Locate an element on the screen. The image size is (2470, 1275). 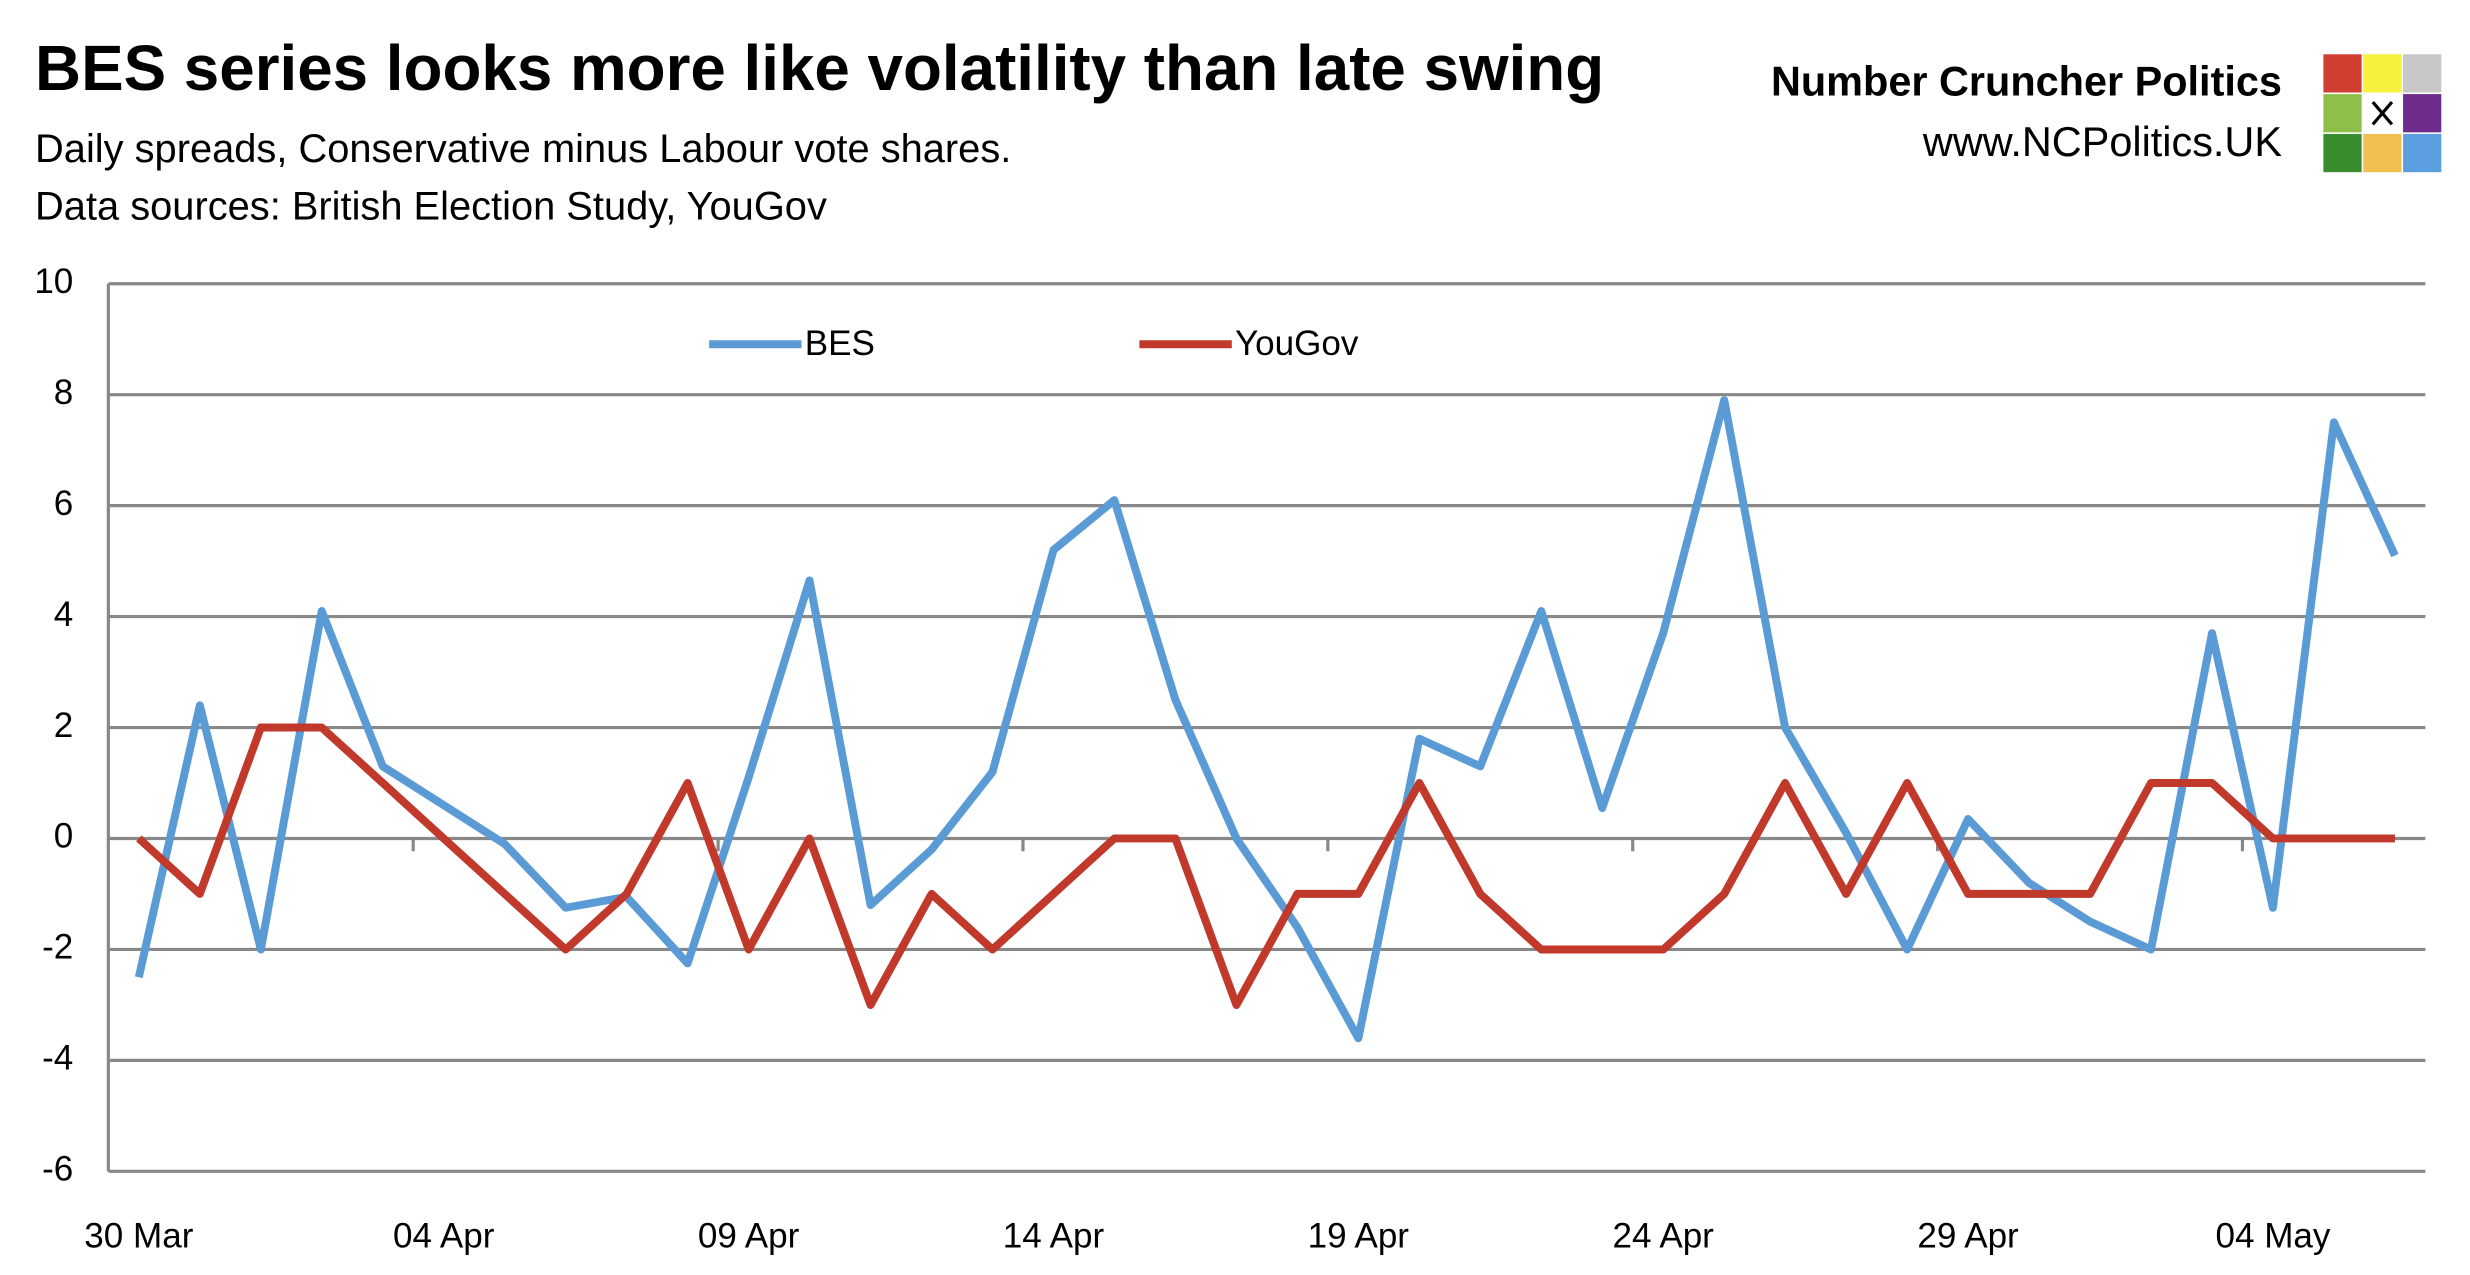
legend-label: BES is located at coordinates (840, 343).